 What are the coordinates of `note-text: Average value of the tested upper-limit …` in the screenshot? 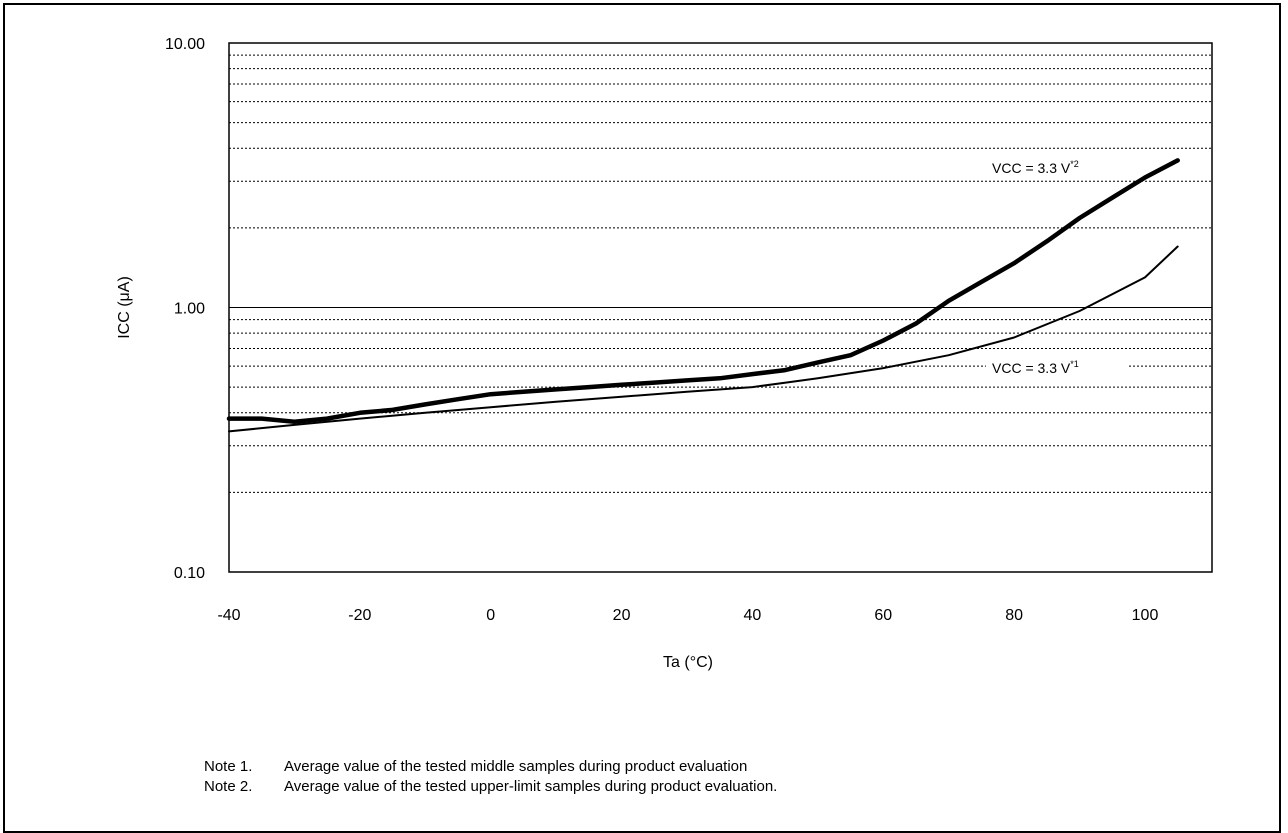 It's located at (531, 786).